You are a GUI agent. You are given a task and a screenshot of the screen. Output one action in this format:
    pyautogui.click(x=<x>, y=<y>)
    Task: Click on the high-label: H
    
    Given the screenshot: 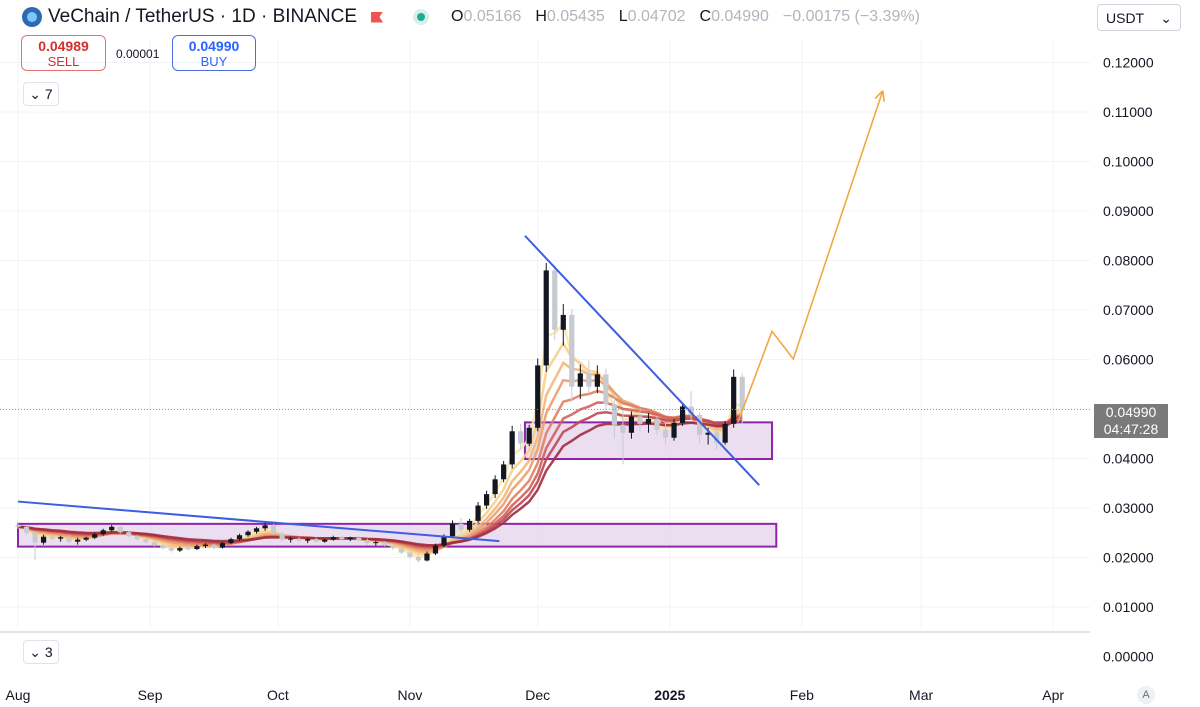 What is the action you would take?
    pyautogui.click(x=541, y=16)
    